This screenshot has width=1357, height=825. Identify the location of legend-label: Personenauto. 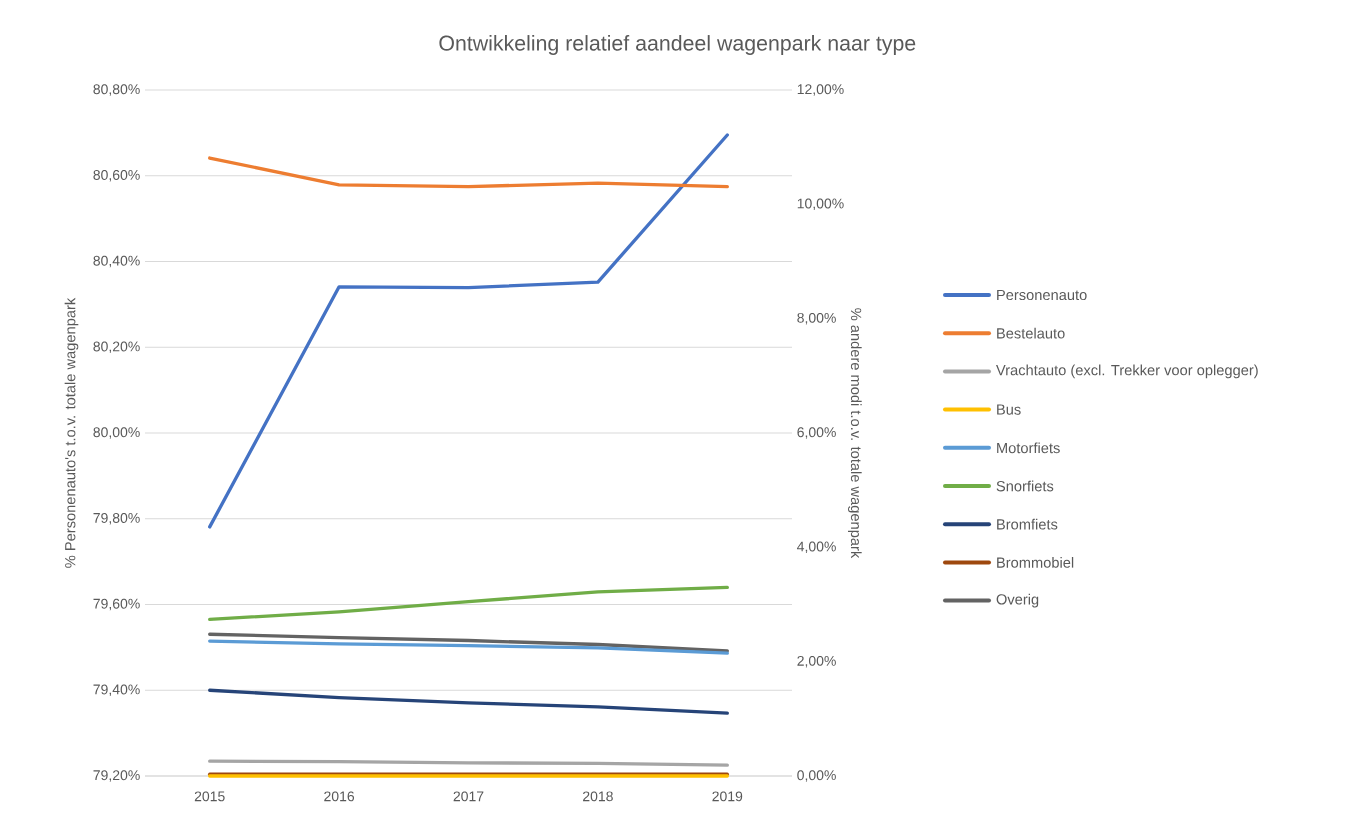
(1042, 295).